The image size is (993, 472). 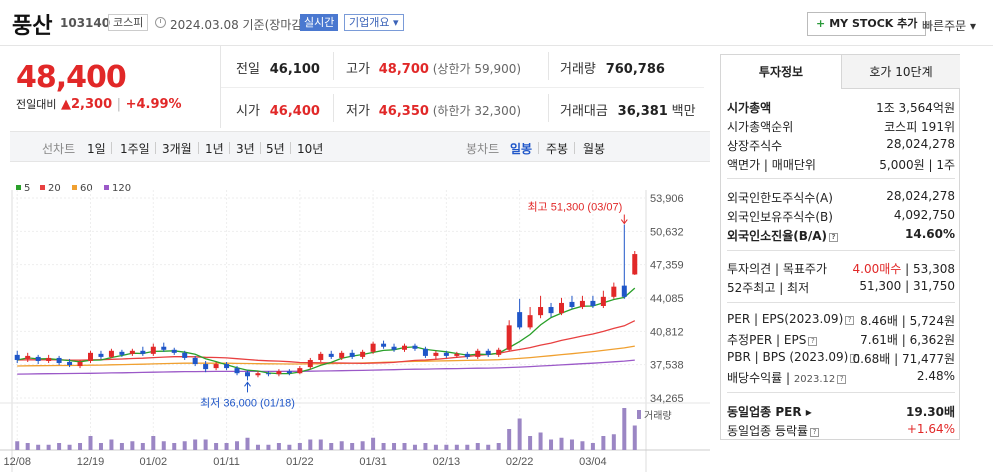 What do you see at coordinates (447, 462) in the screenshot?
I see `x-tick-label: 02/13` at bounding box center [447, 462].